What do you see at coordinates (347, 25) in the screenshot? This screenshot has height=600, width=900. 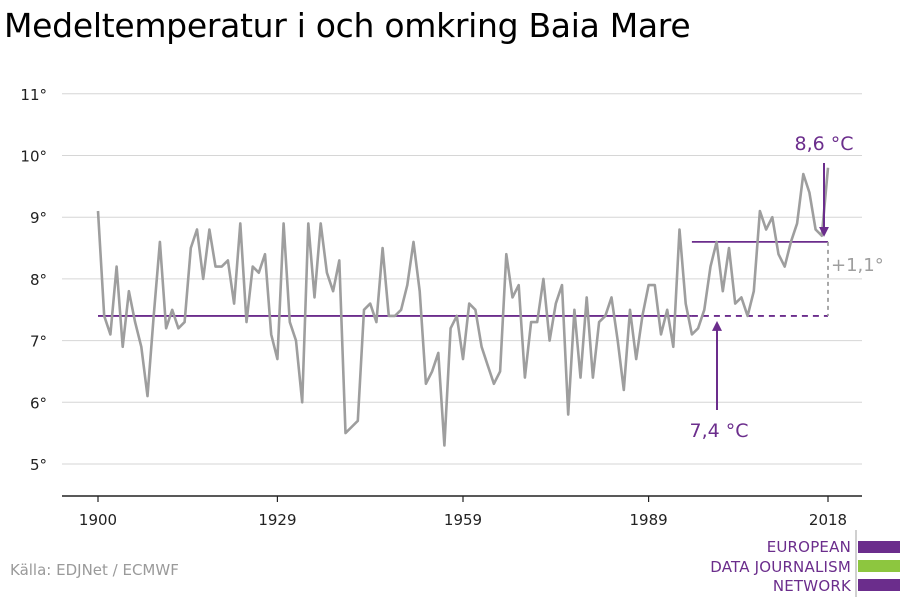 I see `chart-title: Medeltemperatur i och omkring Baia Mare` at bounding box center [347, 25].